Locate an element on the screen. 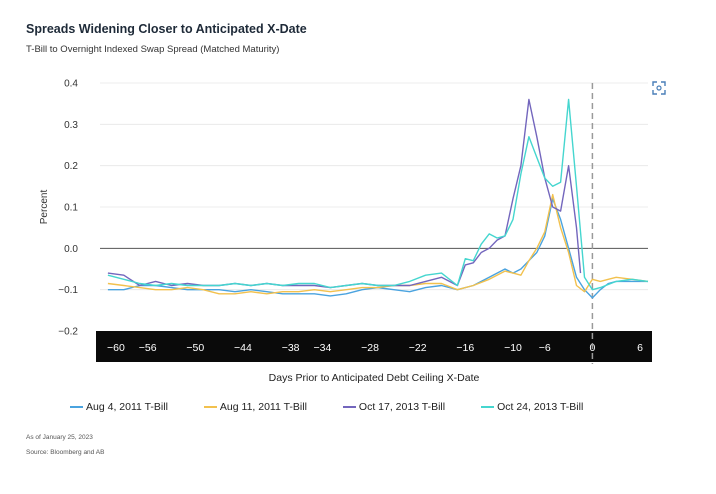 The image size is (716, 494). x-tick-label: −50 is located at coordinates (195, 348).